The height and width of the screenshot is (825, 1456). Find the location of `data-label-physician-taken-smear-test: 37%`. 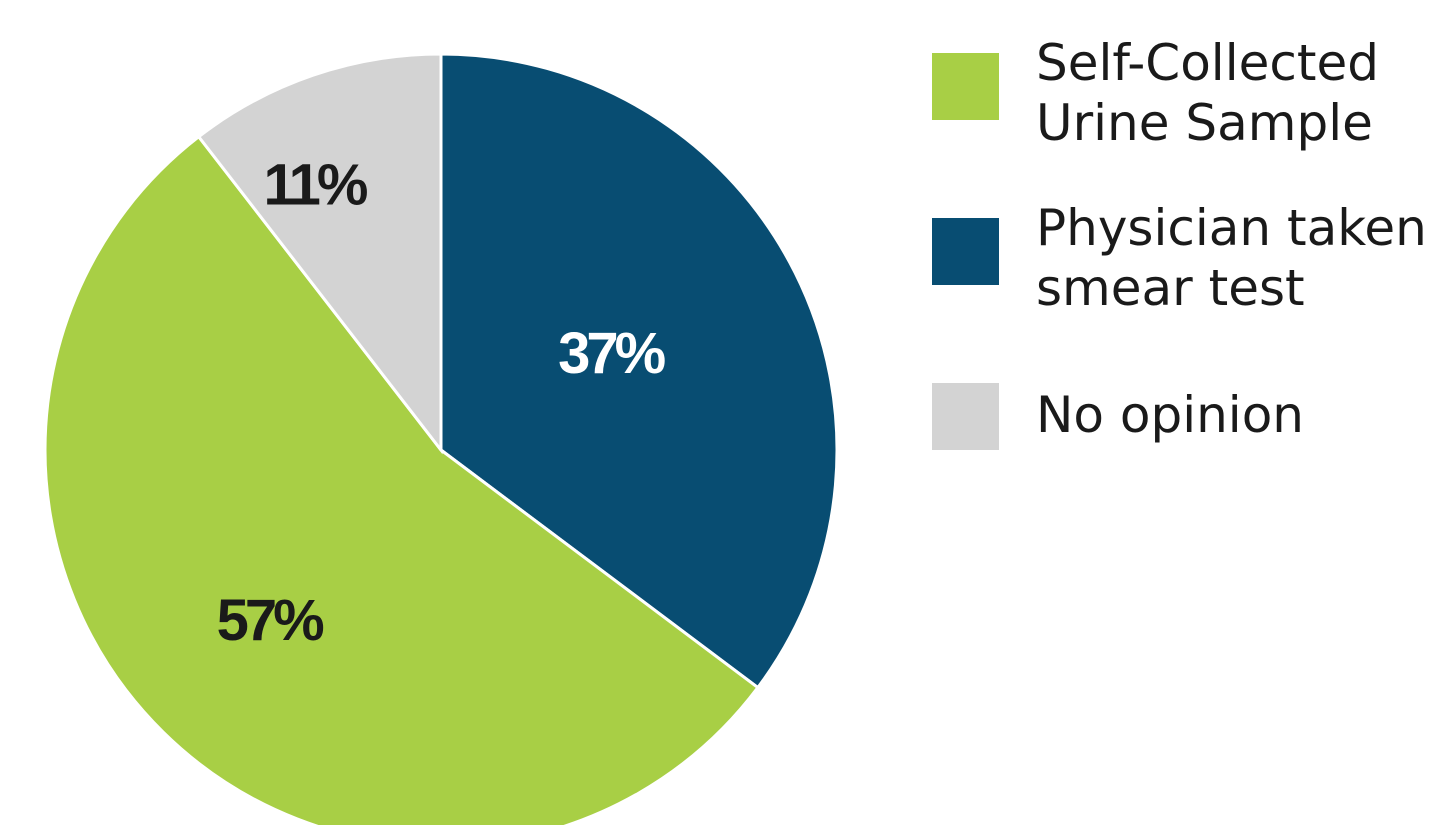

data-label-physician-taken-smear-test: 37% is located at coordinates (612, 353).